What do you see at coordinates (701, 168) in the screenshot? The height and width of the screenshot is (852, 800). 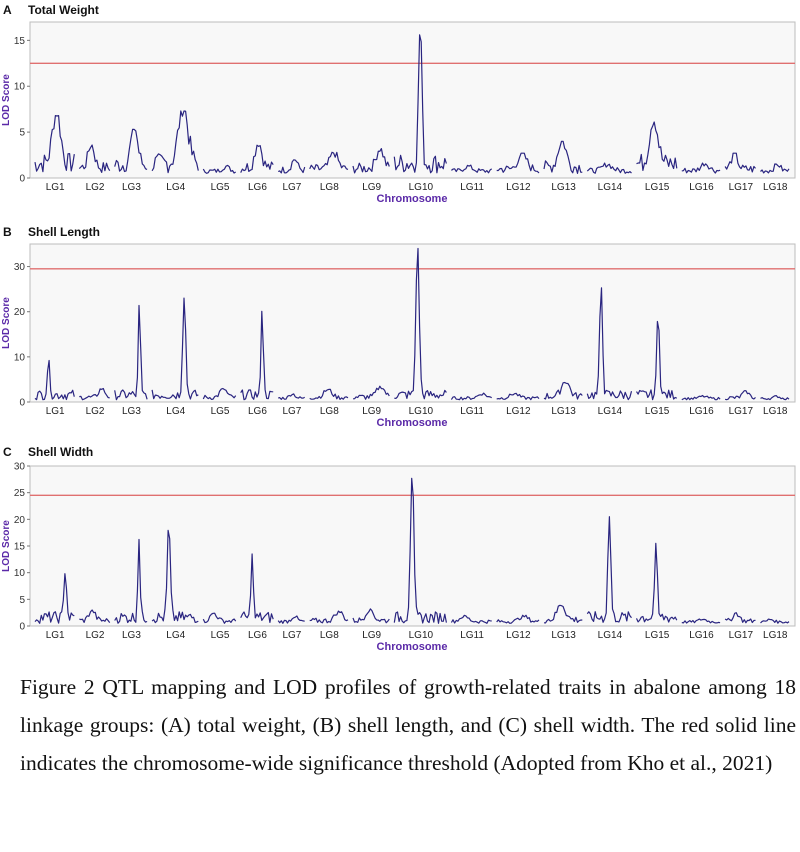 I see `lod-series-LG16` at bounding box center [701, 168].